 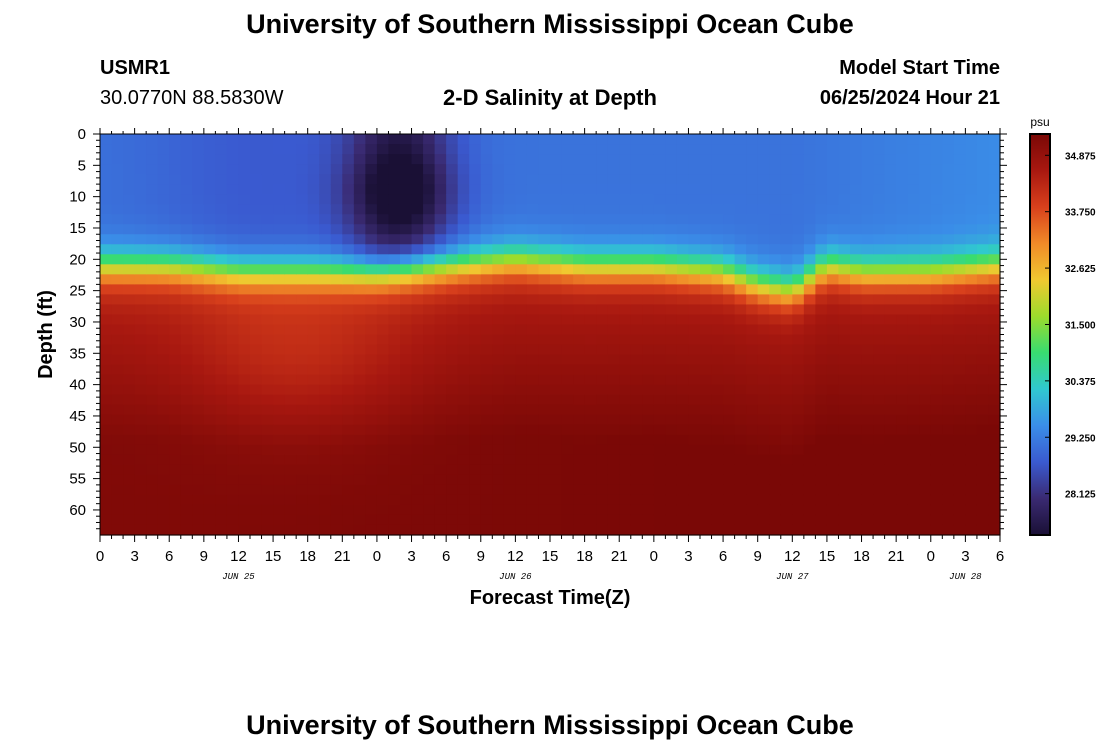 I want to click on y-tick-label: 50, so click(x=77, y=447).